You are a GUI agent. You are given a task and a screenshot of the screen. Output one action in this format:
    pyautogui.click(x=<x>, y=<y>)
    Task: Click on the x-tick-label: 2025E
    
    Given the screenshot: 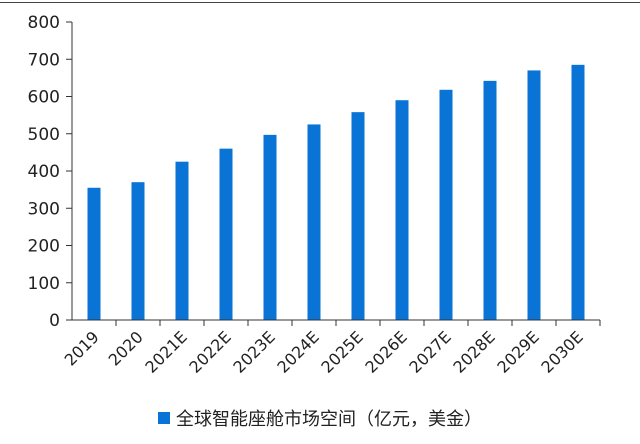 What is the action you would take?
    pyautogui.click(x=341, y=351)
    